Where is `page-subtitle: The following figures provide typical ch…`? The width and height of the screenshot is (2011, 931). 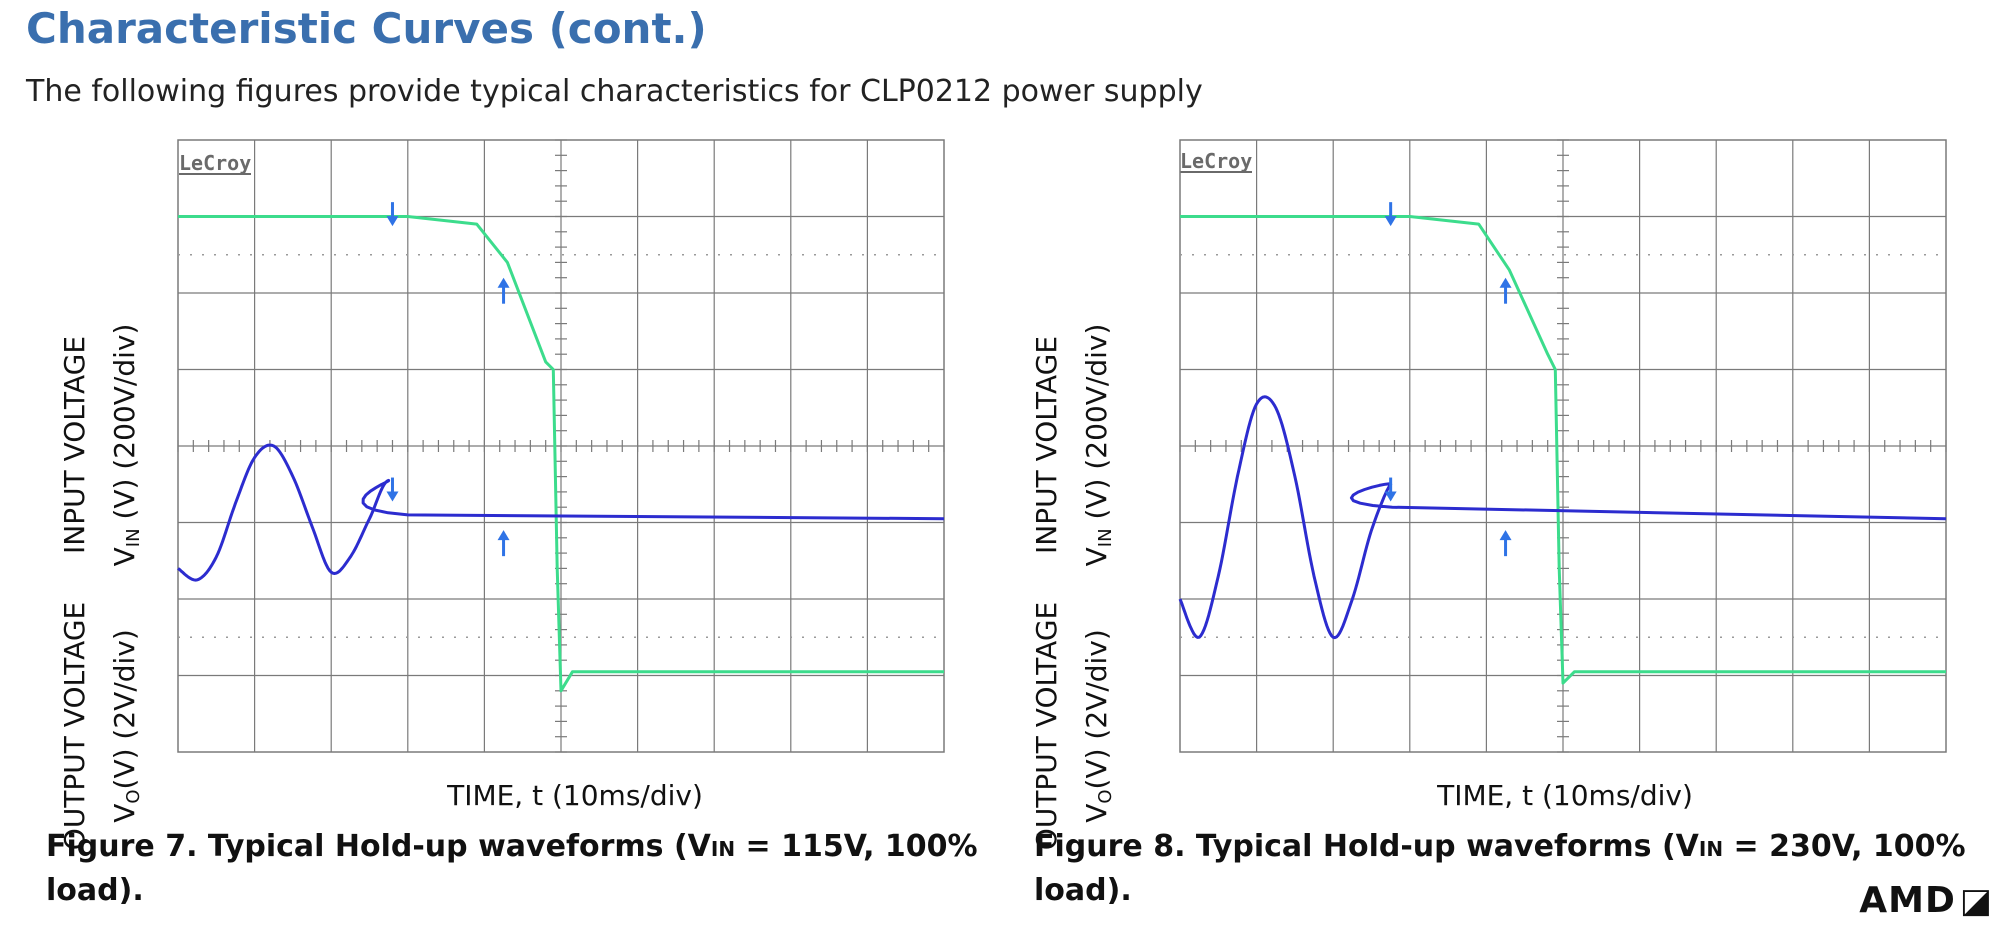
page-subtitle: The following figures provide typical ch… is located at coordinates (614, 91).